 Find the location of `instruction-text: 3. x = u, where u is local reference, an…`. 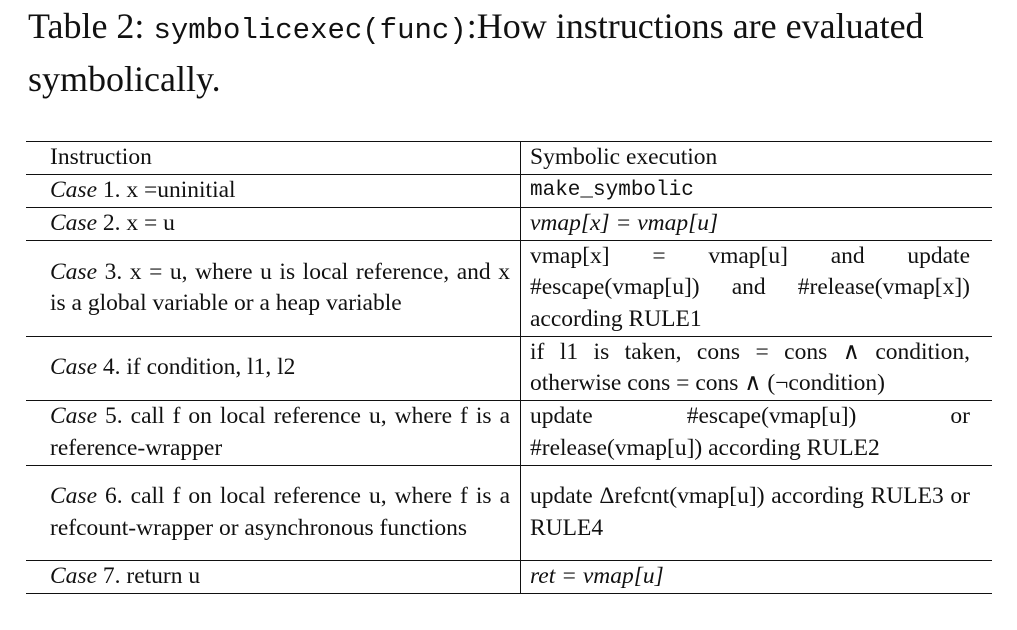

instruction-text: 3. x = u, where u is local reference, an… is located at coordinates (280, 287).